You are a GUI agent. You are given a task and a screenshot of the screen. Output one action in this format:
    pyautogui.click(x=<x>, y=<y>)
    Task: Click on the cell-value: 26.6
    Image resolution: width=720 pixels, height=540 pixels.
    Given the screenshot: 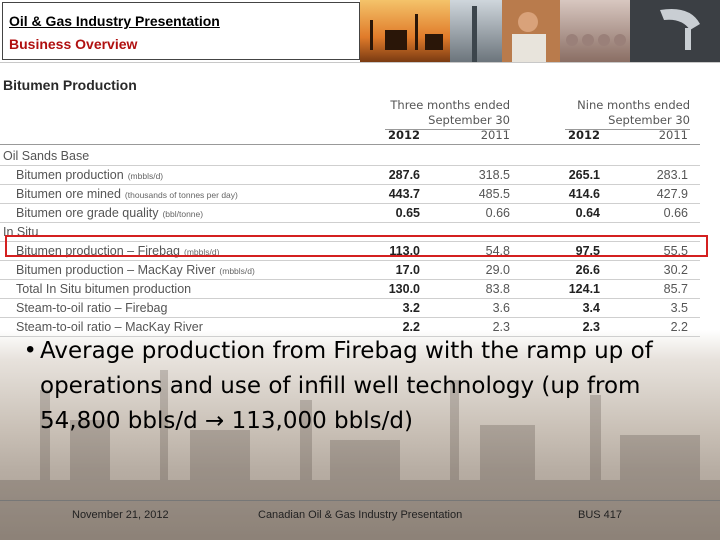 What is the action you would take?
    pyautogui.click(x=587, y=270)
    